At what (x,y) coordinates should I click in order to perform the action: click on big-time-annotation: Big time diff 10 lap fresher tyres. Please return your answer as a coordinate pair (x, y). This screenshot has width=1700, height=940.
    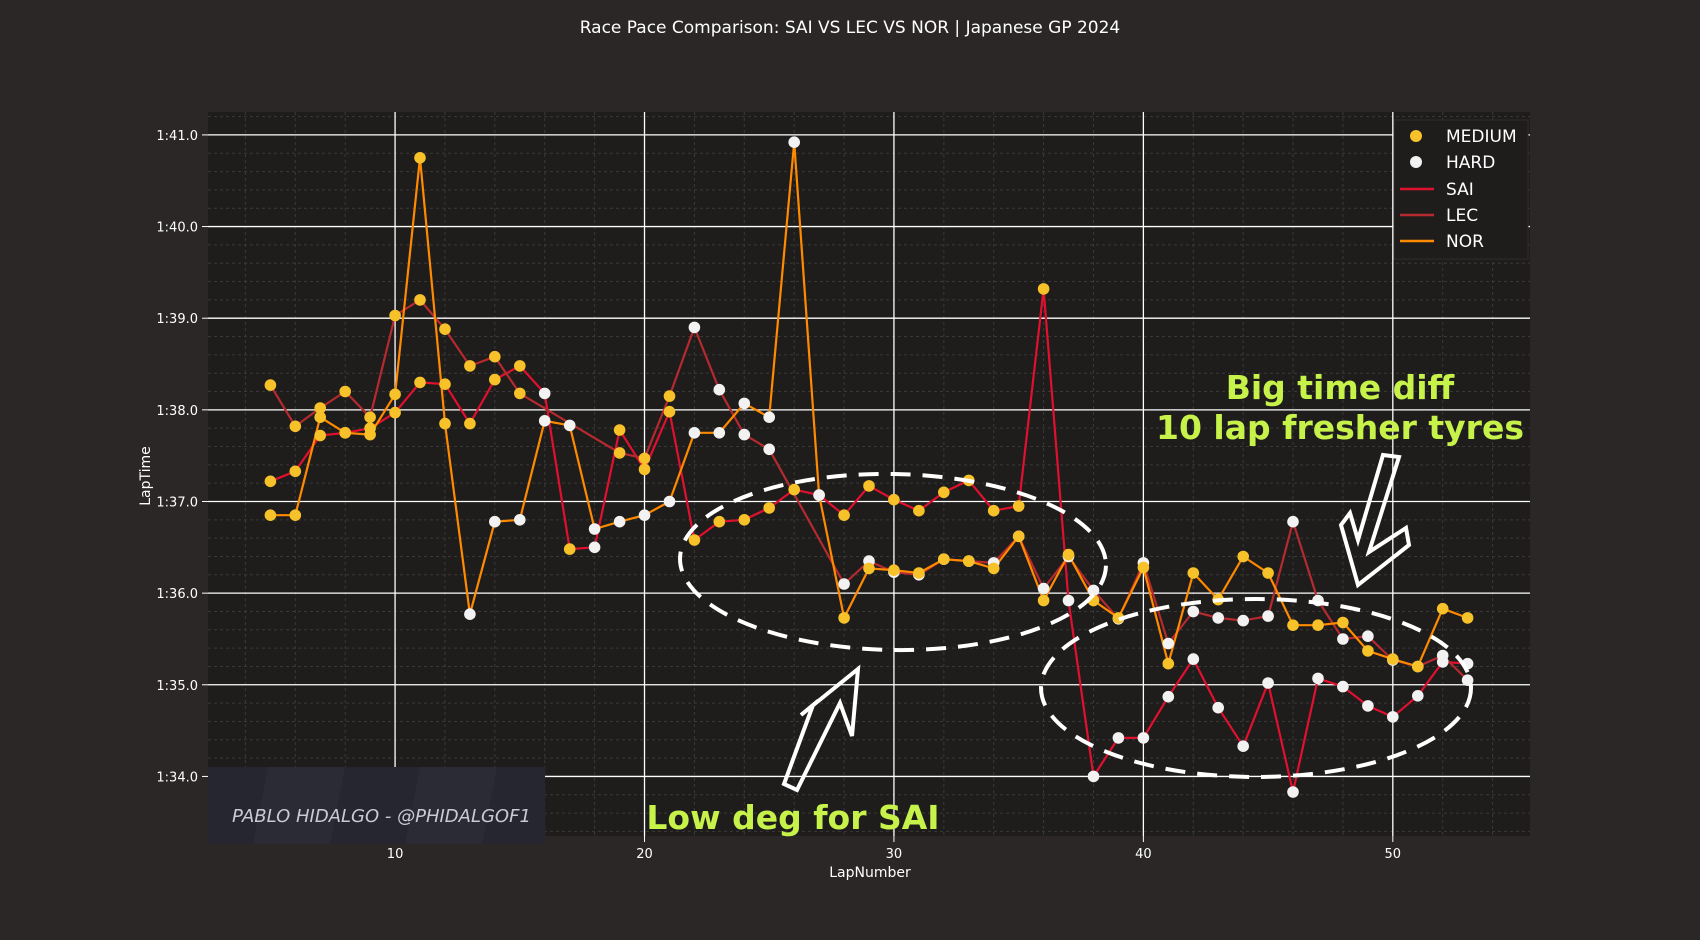
    Looking at the image, I should click on (1340, 407).